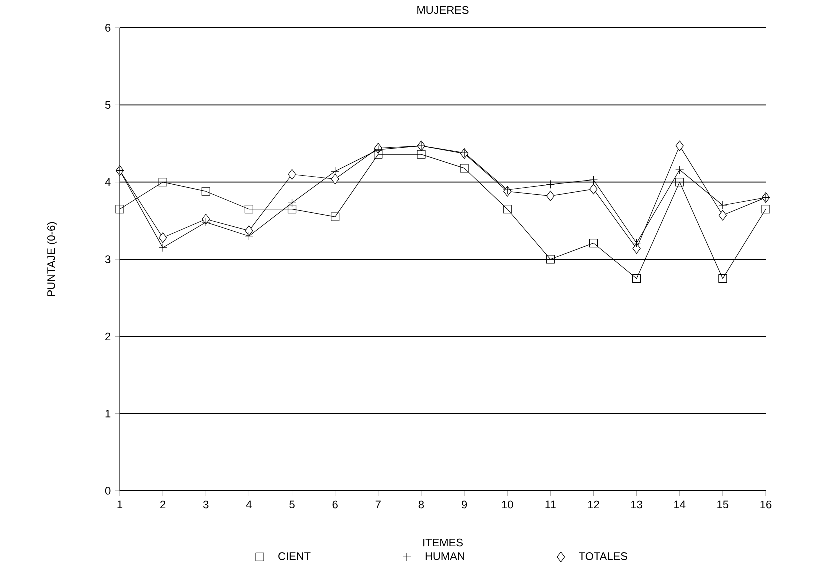  I want to click on y-tick-label: 3, so click(108, 260).